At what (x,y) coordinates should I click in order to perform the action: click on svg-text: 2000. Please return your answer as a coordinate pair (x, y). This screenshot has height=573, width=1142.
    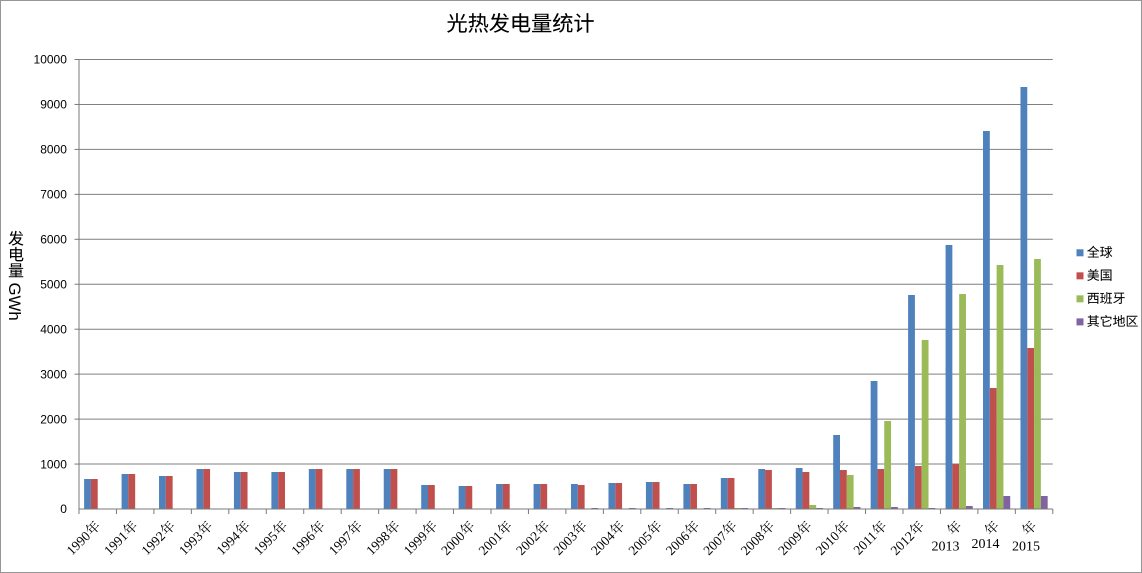
    Looking at the image, I should click on (53, 419).